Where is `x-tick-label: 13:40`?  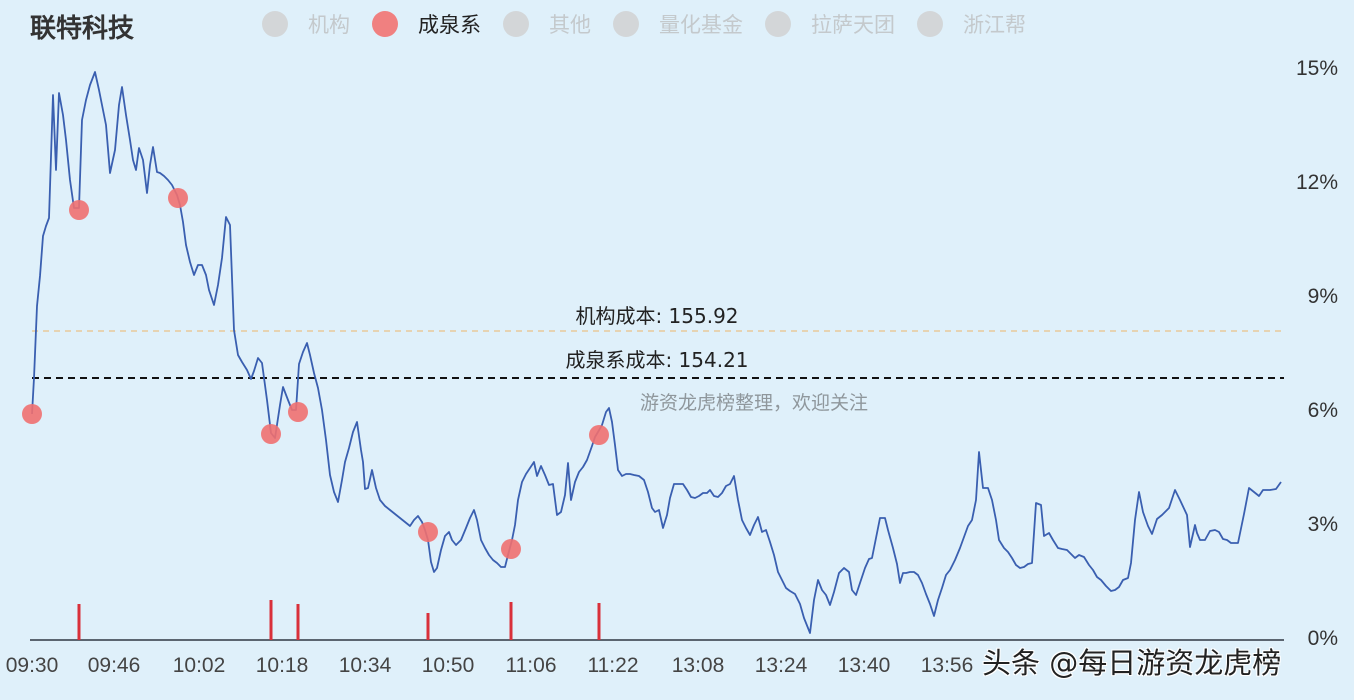
x-tick-label: 13:40 is located at coordinates (864, 665).